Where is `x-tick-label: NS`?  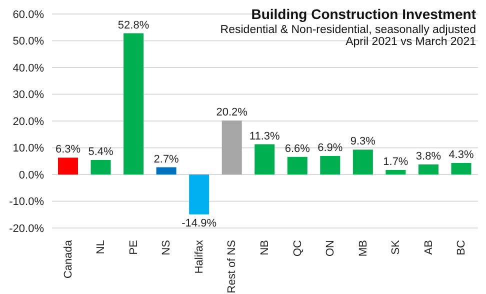 x-tick-label: NS is located at coordinates (166, 248).